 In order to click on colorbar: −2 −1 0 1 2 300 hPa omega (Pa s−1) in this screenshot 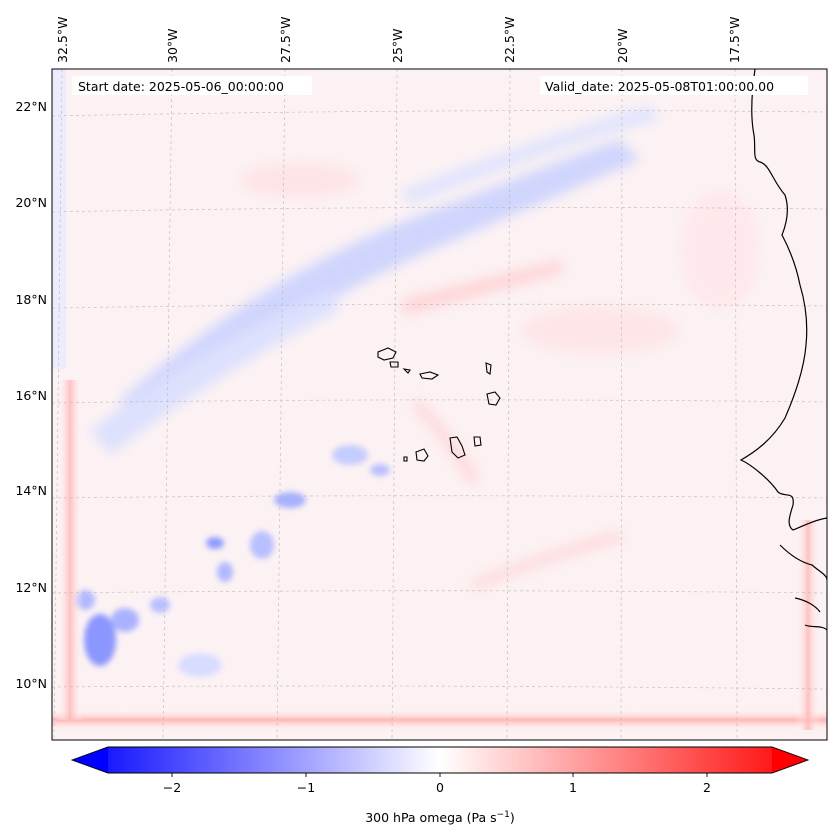, I will do `click(440, 785)`.